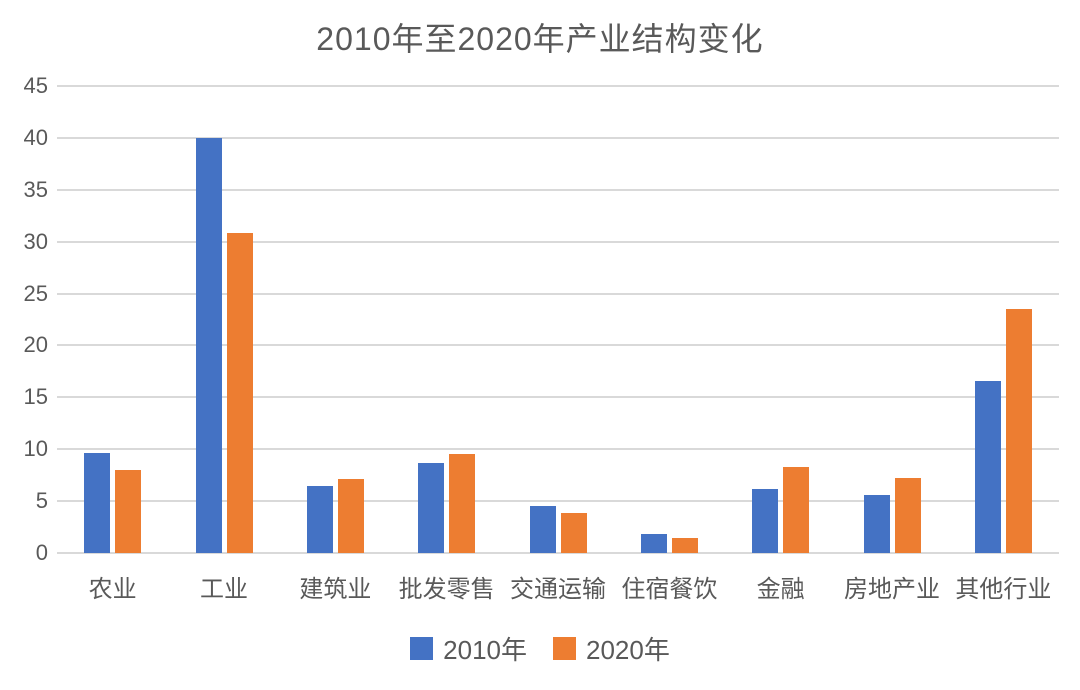 Image resolution: width=1080 pixels, height=690 pixels. What do you see at coordinates (35, 85) in the screenshot?
I see `y-axis-tick-label: 45` at bounding box center [35, 85].